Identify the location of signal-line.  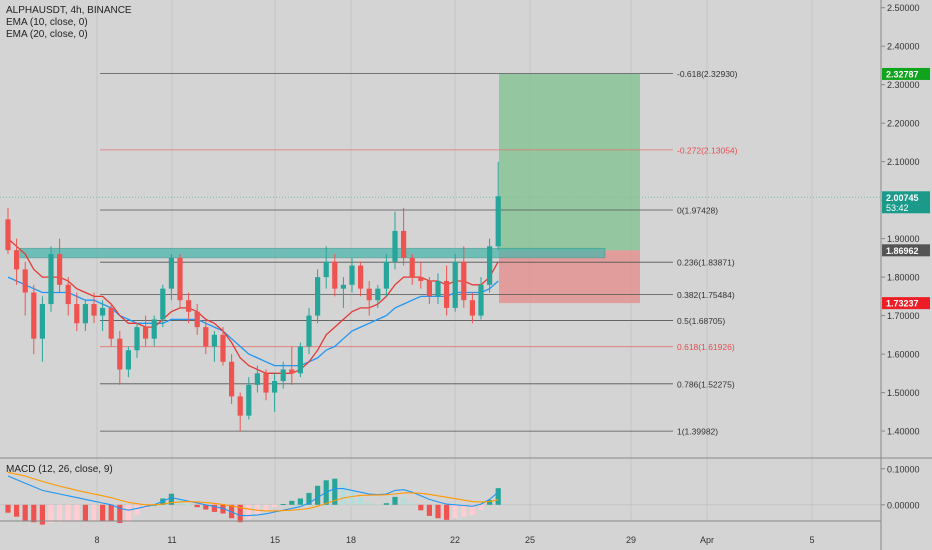
(253, 491).